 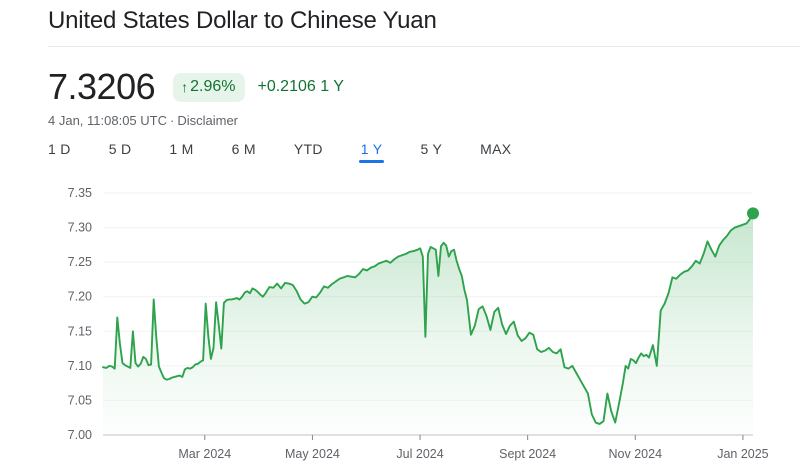 I want to click on svg-text: 7.25, so click(x=80, y=262).